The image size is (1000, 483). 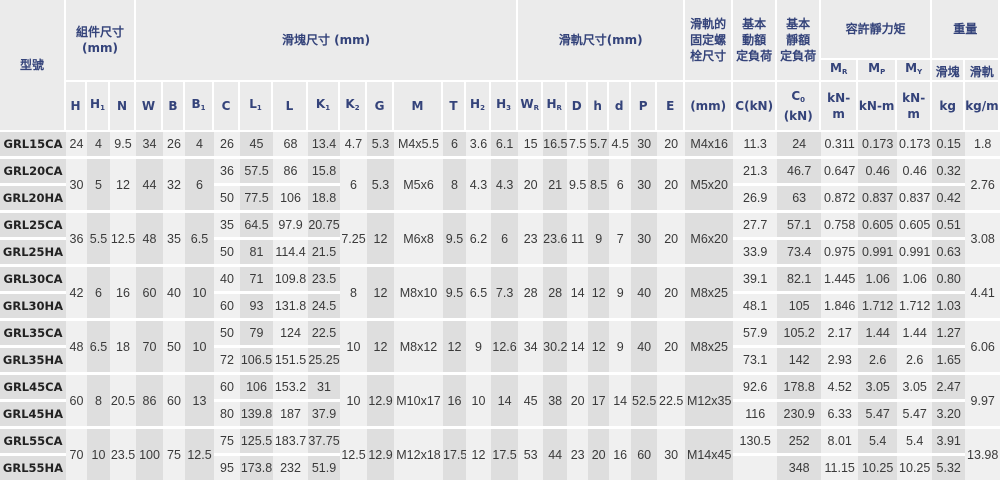 What do you see at coordinates (418, 402) in the screenshot?
I see `table-cell: M10x17` at bounding box center [418, 402].